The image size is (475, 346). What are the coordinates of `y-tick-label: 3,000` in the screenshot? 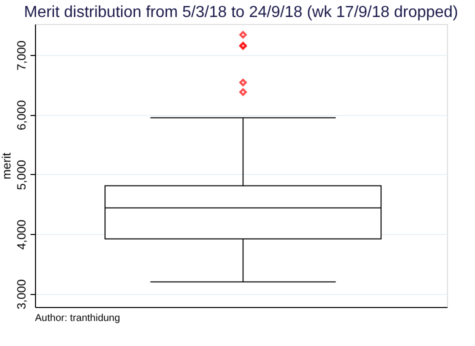 It's located at (21, 294).